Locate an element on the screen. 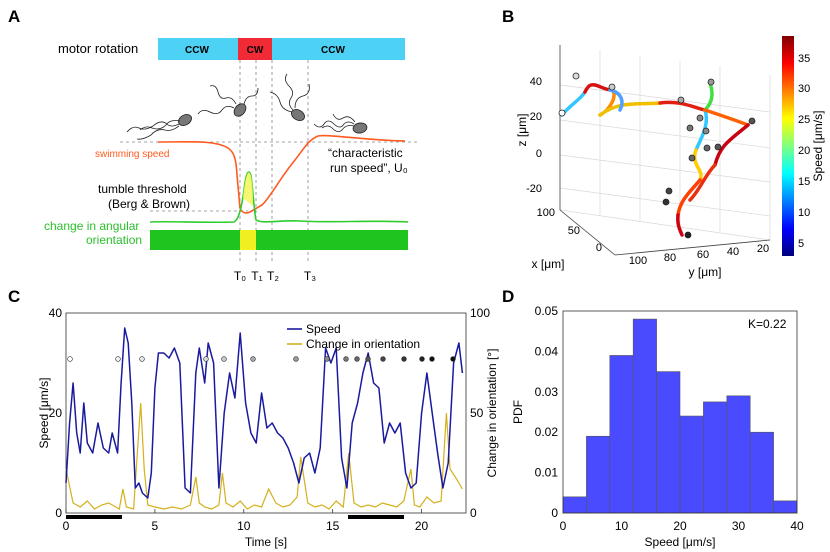 Image resolution: width=830 pixels, height=552 pixels. c-speed-series is located at coordinates (264, 413).